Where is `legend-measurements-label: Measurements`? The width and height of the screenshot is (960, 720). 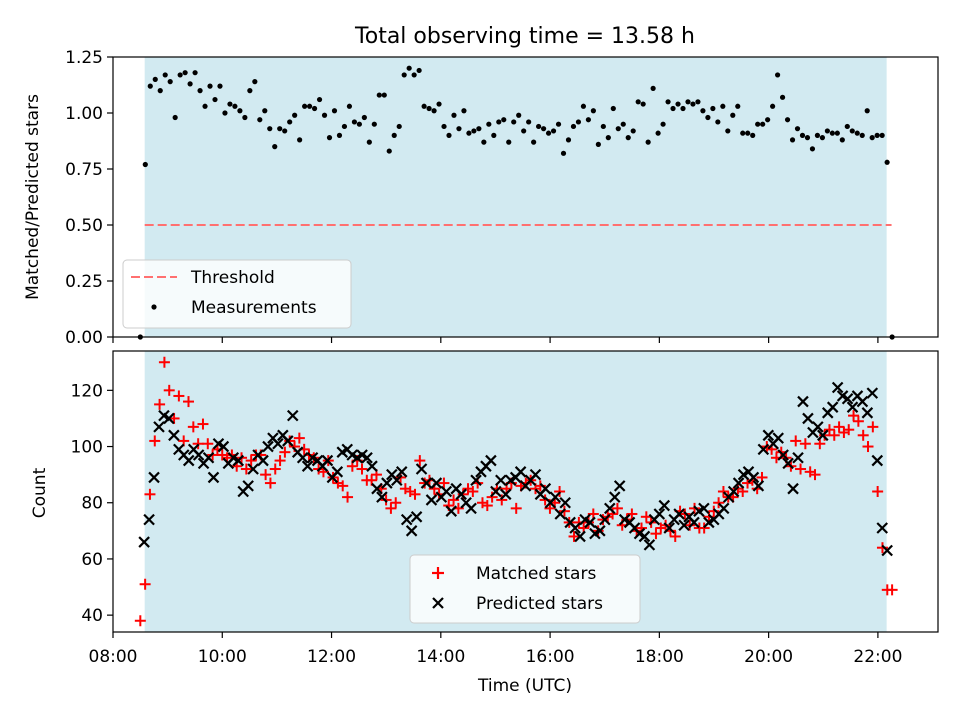
legend-measurements-label: Measurements is located at coordinates (254, 308).